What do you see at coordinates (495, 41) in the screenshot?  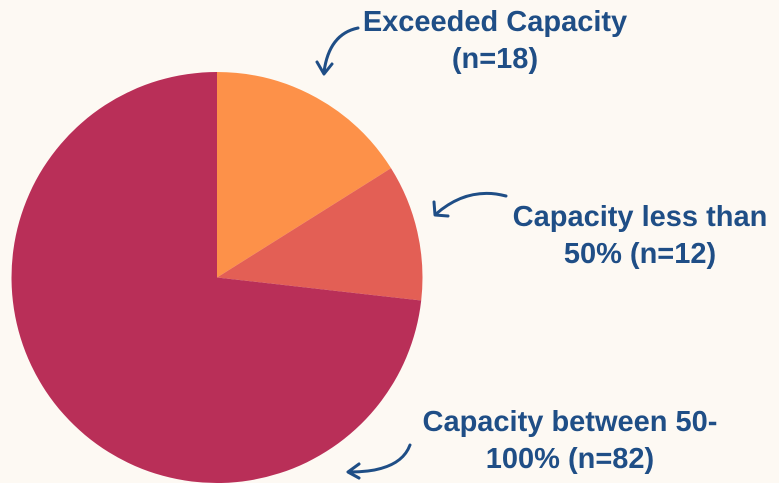 I see `slice-label: Exceeded Capacity (n=18)` at bounding box center [495, 41].